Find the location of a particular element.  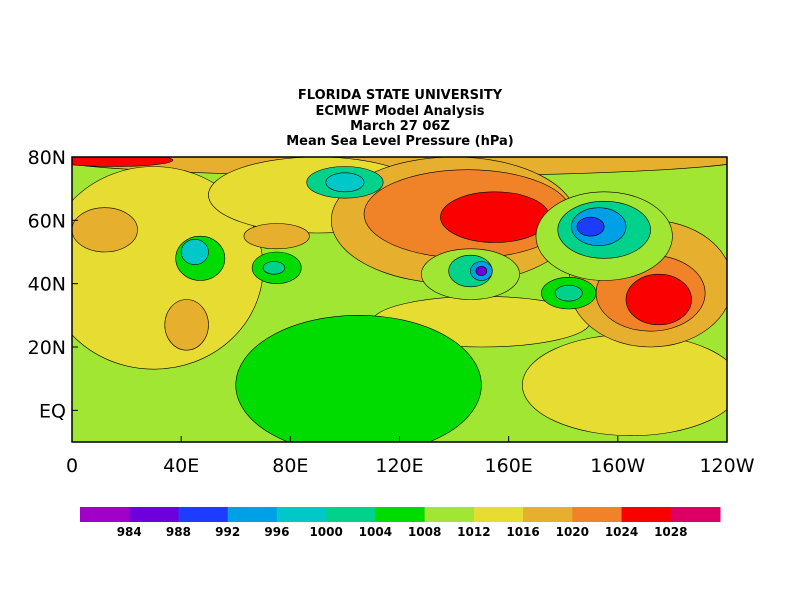

chart-title-line-4: Mean Sea Level Pressure (hPa) is located at coordinates (400, 141).